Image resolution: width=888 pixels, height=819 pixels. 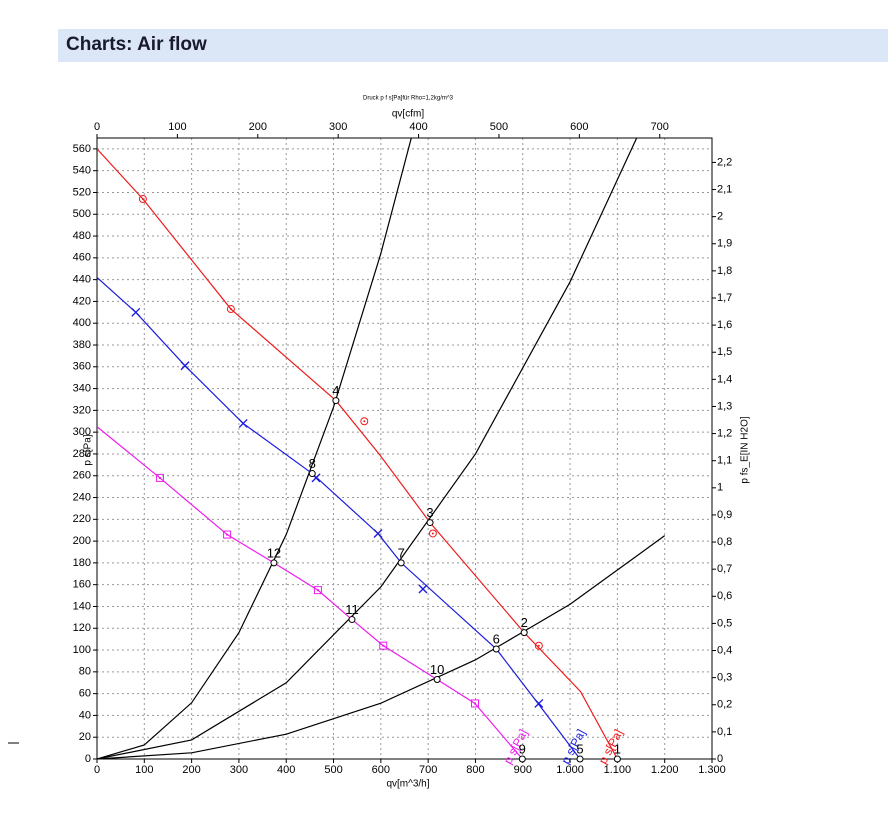 What do you see at coordinates (136, 44) in the screenshot?
I see `header-title: Charts: Air flow` at bounding box center [136, 44].